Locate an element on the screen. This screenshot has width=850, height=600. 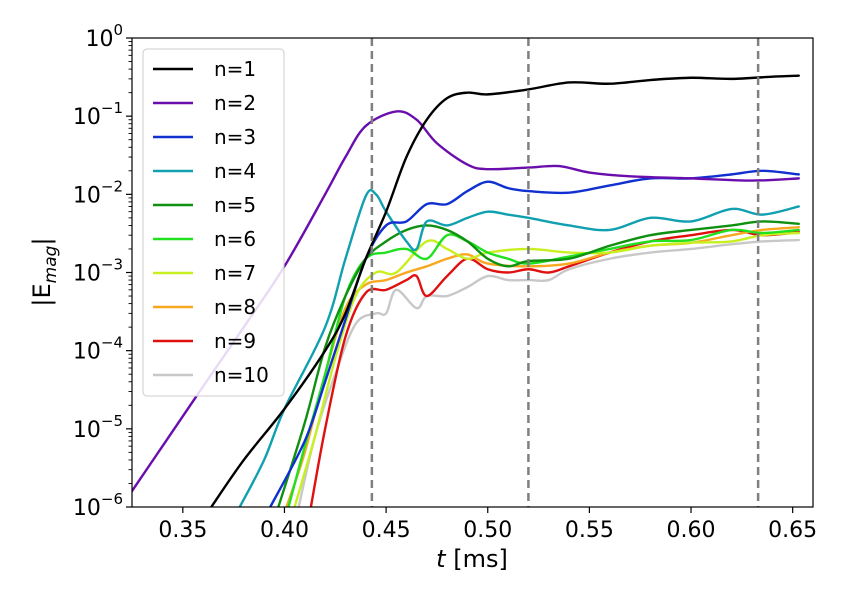
y-axis: 10⁻⁶ 10⁻⁵ 10⁻⁴ 10⁻³ 10⁻² 10⁻¹ 10⁰ is located at coordinates (102, 271).